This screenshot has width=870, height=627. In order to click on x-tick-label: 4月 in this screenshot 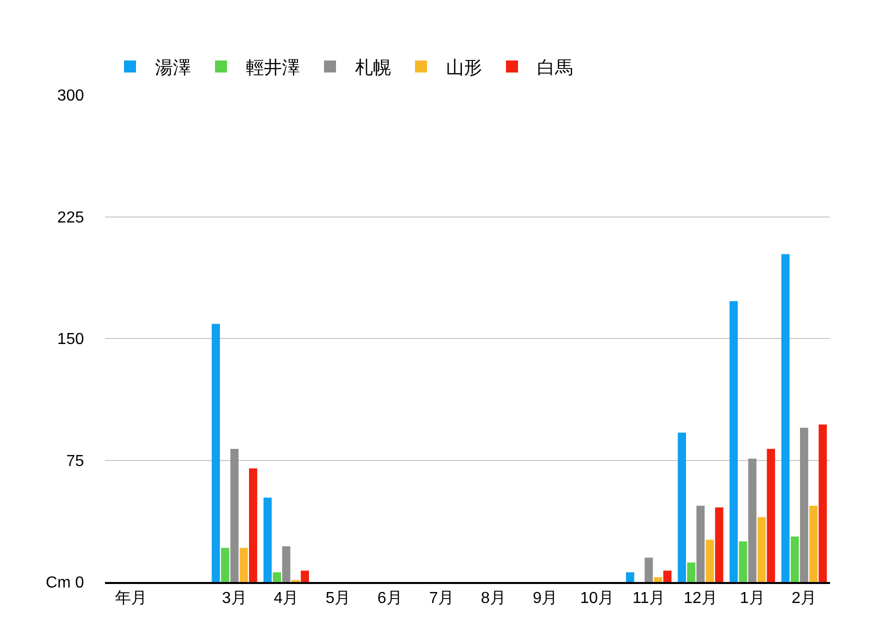, I will do `click(286, 599)`.